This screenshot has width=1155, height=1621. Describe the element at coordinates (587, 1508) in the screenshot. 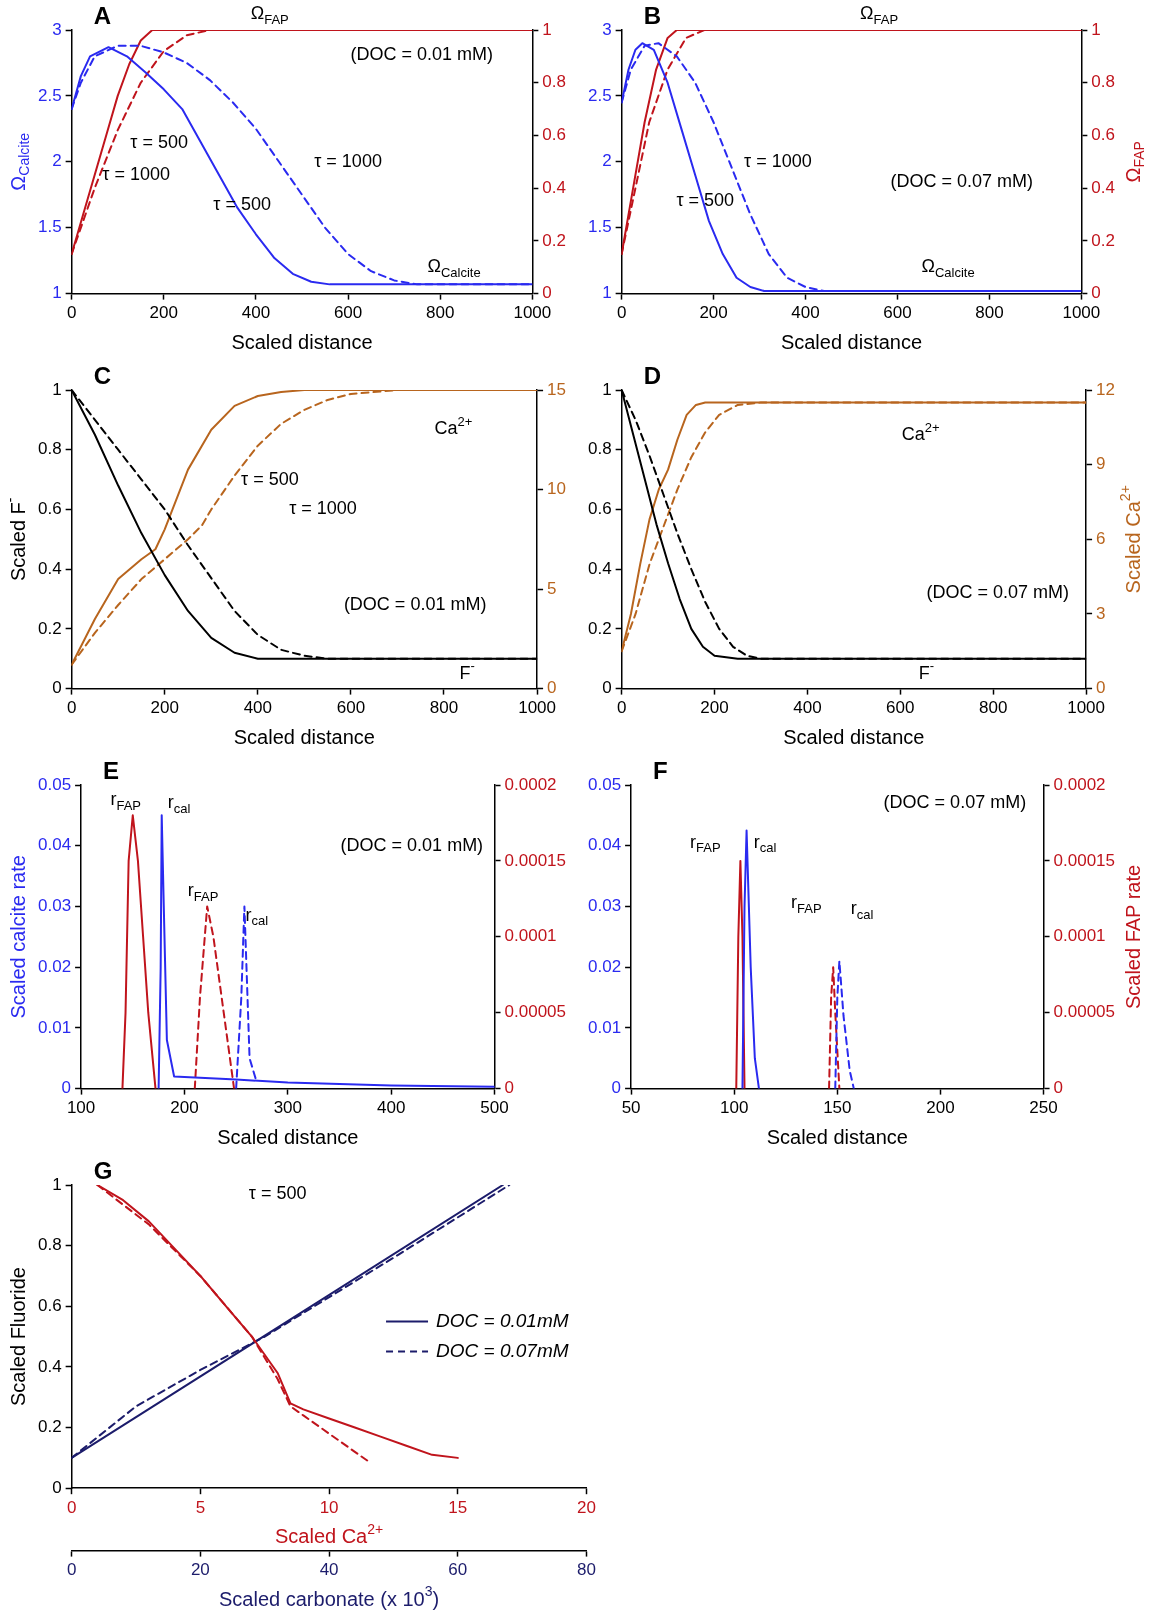

I see `x-tick-label: 20` at that location.